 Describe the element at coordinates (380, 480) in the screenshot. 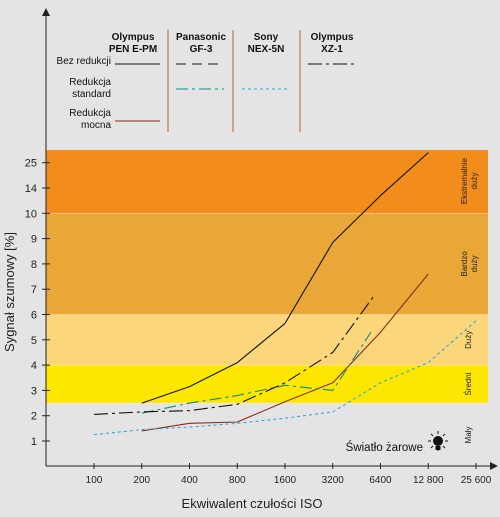

I see `x-tick-label: 6400` at that location.